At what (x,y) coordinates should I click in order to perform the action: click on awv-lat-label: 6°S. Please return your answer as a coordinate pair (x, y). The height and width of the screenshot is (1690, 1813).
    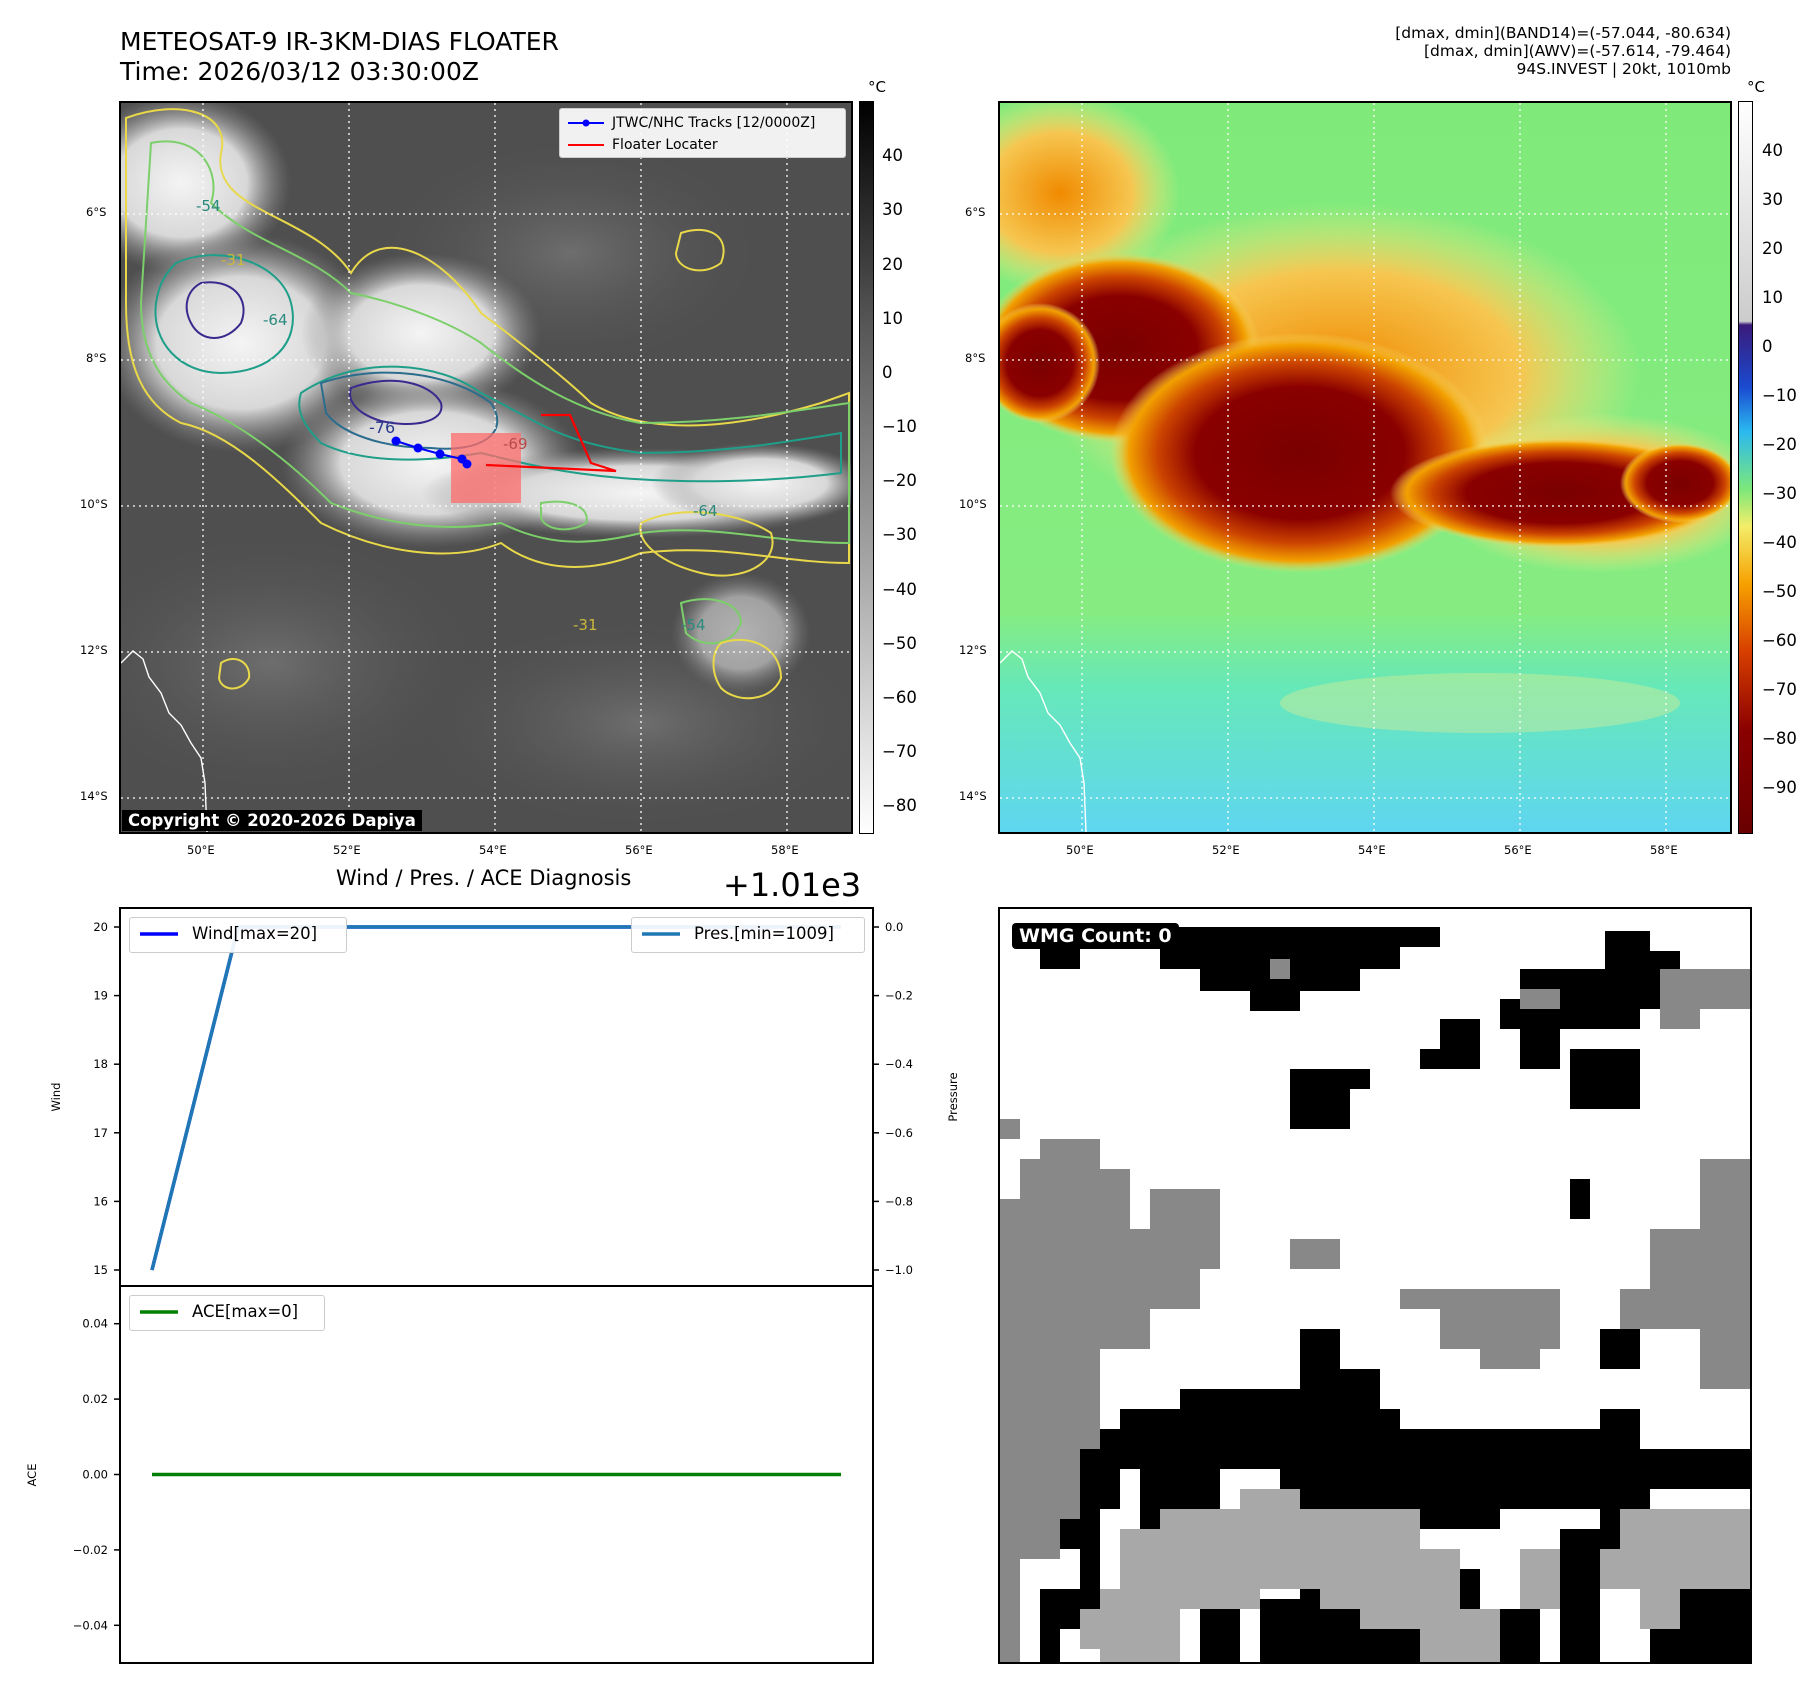
    Looking at the image, I should click on (975, 212).